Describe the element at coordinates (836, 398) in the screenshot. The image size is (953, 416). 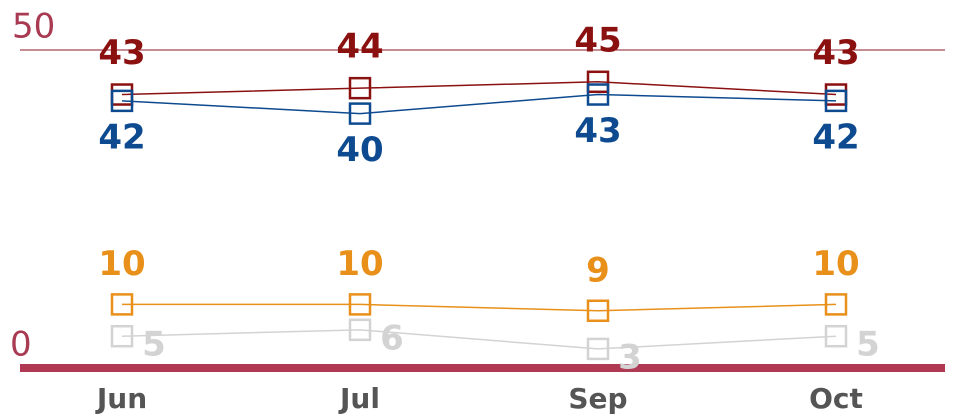
I see `x-tick-label: Oct` at that location.